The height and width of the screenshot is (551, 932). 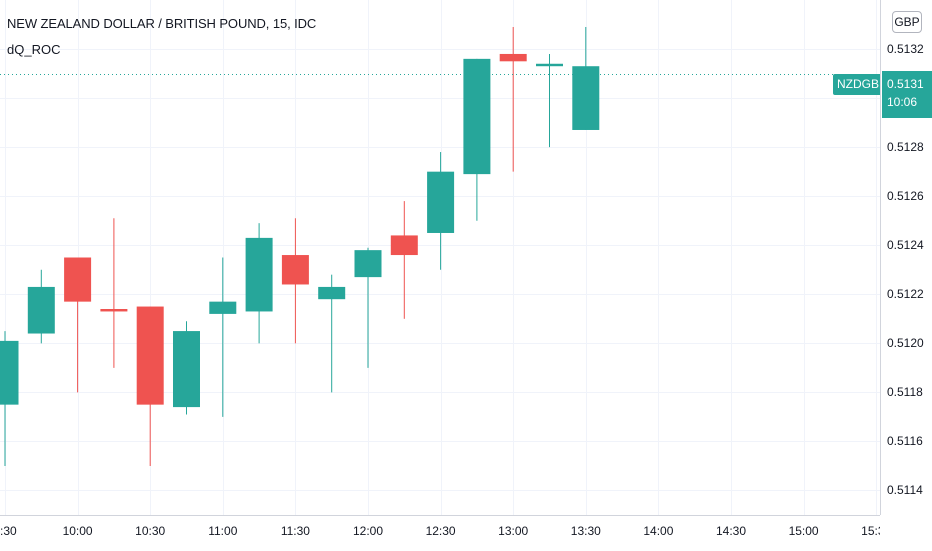 What do you see at coordinates (8, 531) in the screenshot?
I see `time-tick-label: 9:30` at bounding box center [8, 531].